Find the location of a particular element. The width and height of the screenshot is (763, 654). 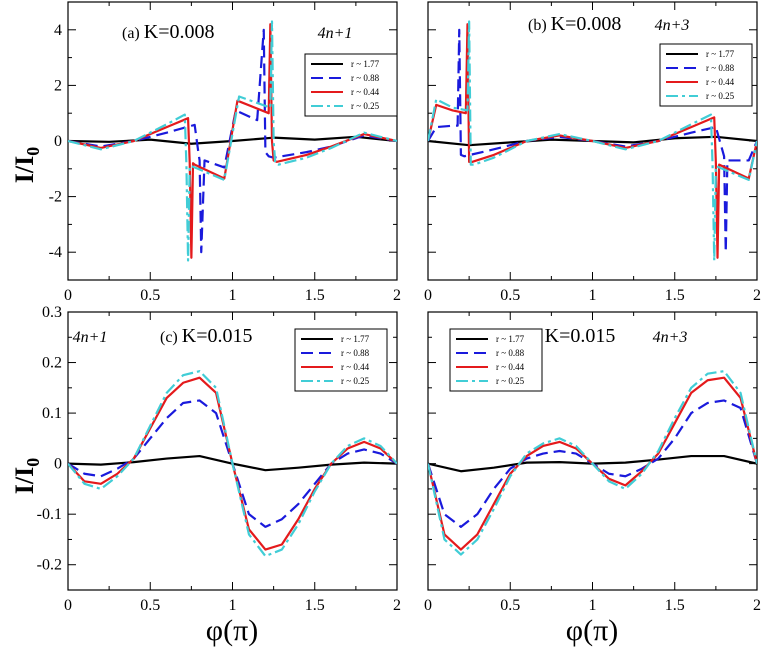

x-axis-title-right: φ(π) is located at coordinates (592, 630).